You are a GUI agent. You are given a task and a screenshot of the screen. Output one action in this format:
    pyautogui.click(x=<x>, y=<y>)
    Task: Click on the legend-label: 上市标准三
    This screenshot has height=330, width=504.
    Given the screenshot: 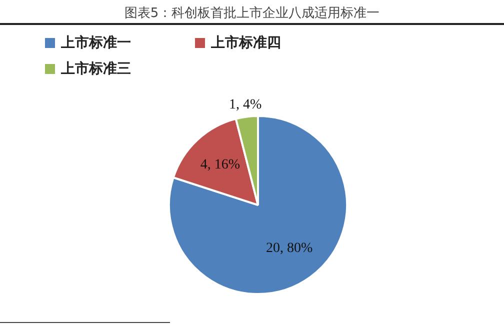 What is the action you would take?
    pyautogui.click(x=96, y=69)
    